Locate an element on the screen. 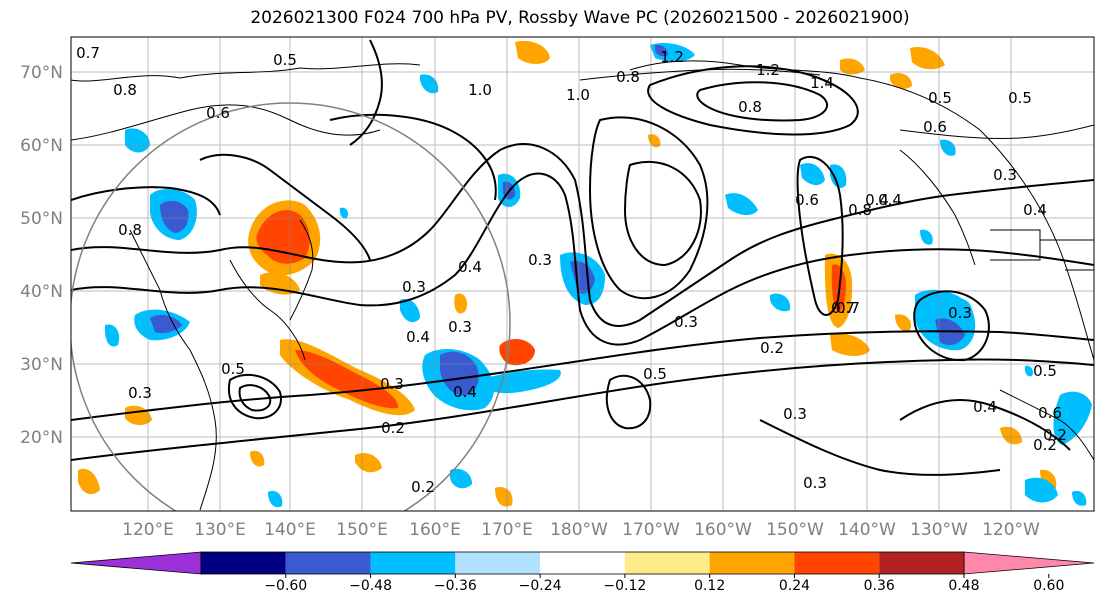 This screenshot has width=1105, height=604. latitude-label: 50°N is located at coordinates (41, 219).